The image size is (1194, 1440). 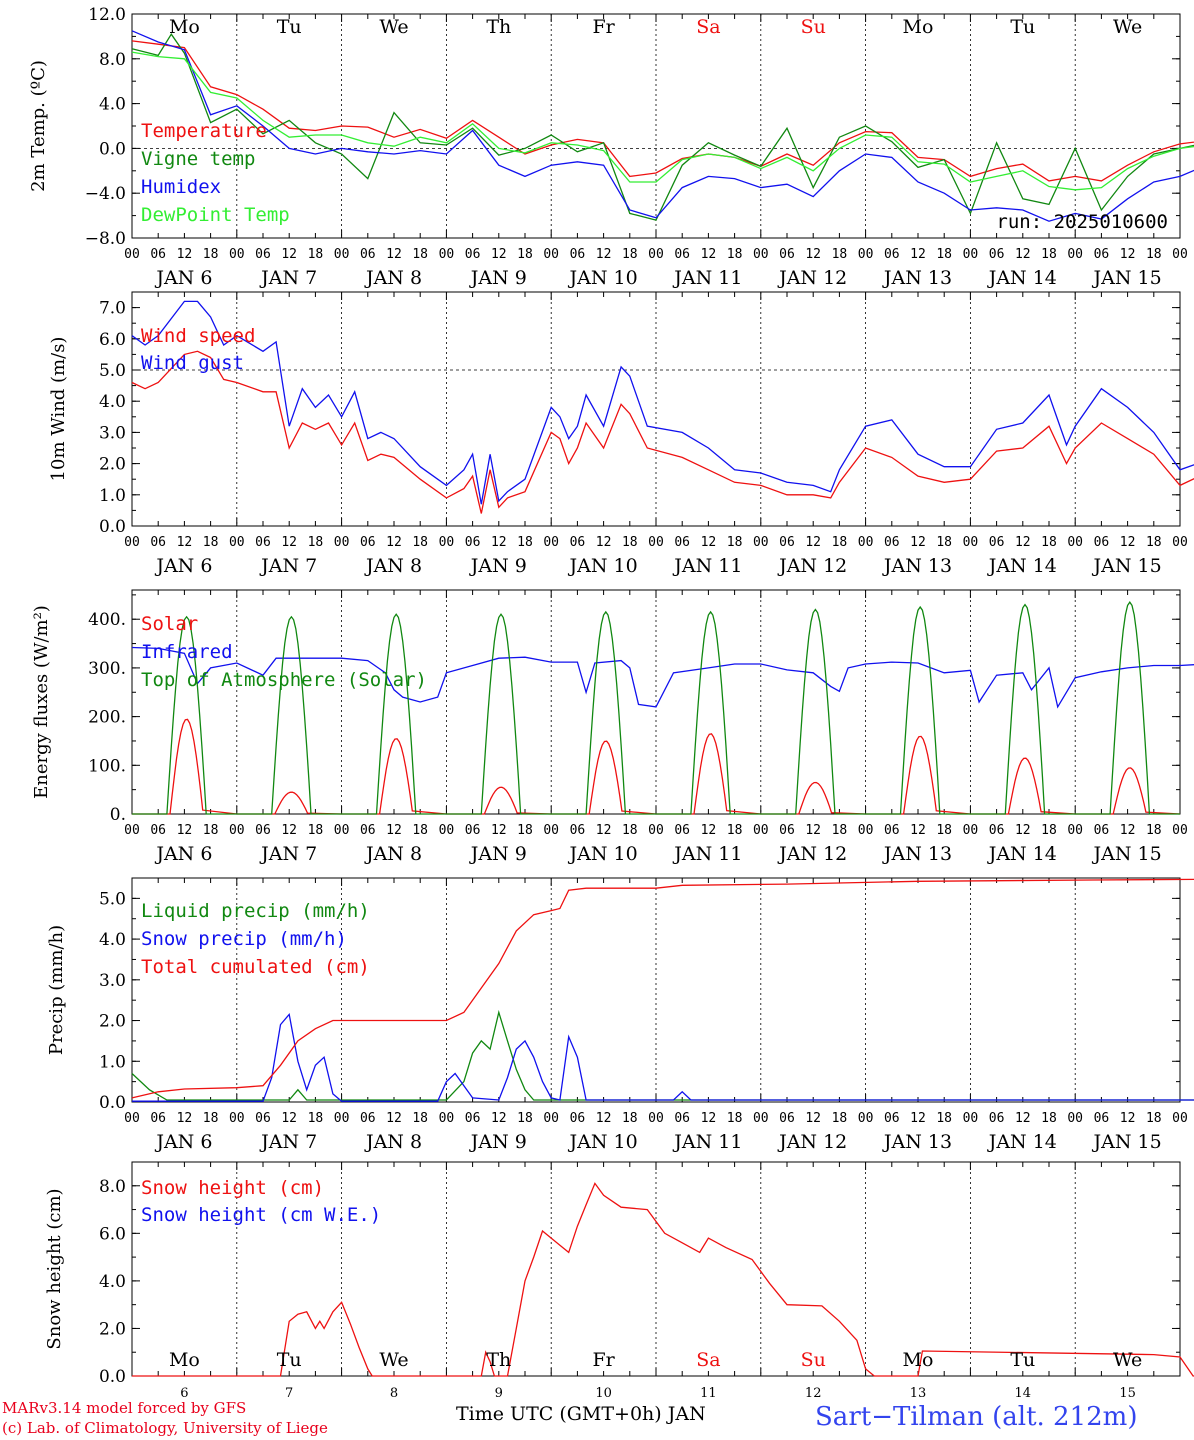 What do you see at coordinates (112, 465) in the screenshot?
I see `y-tick-label: 2.0` at bounding box center [112, 465].